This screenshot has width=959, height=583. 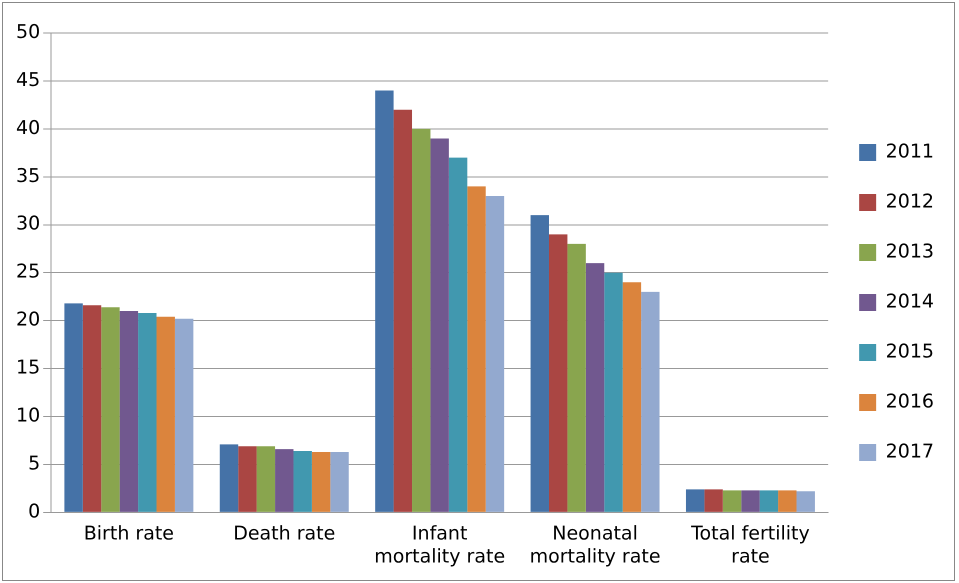 What do you see at coordinates (28, 415) in the screenshot?
I see `y-tick-label: 10` at bounding box center [28, 415].